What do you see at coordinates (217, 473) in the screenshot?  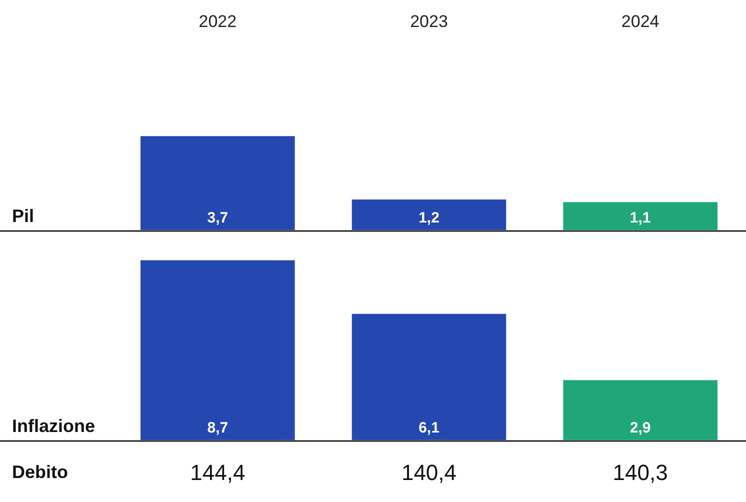 I see `text: 144,4` at bounding box center [217, 473].